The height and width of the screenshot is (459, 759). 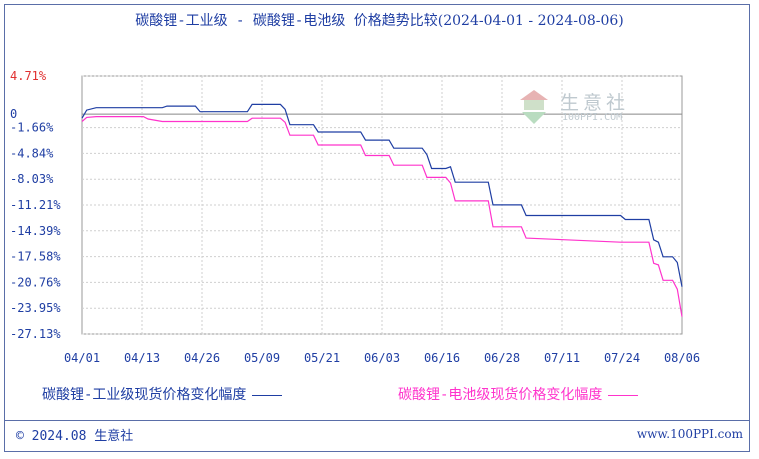 I want to click on y-tick-label: -23.95%, so click(x=35, y=308).